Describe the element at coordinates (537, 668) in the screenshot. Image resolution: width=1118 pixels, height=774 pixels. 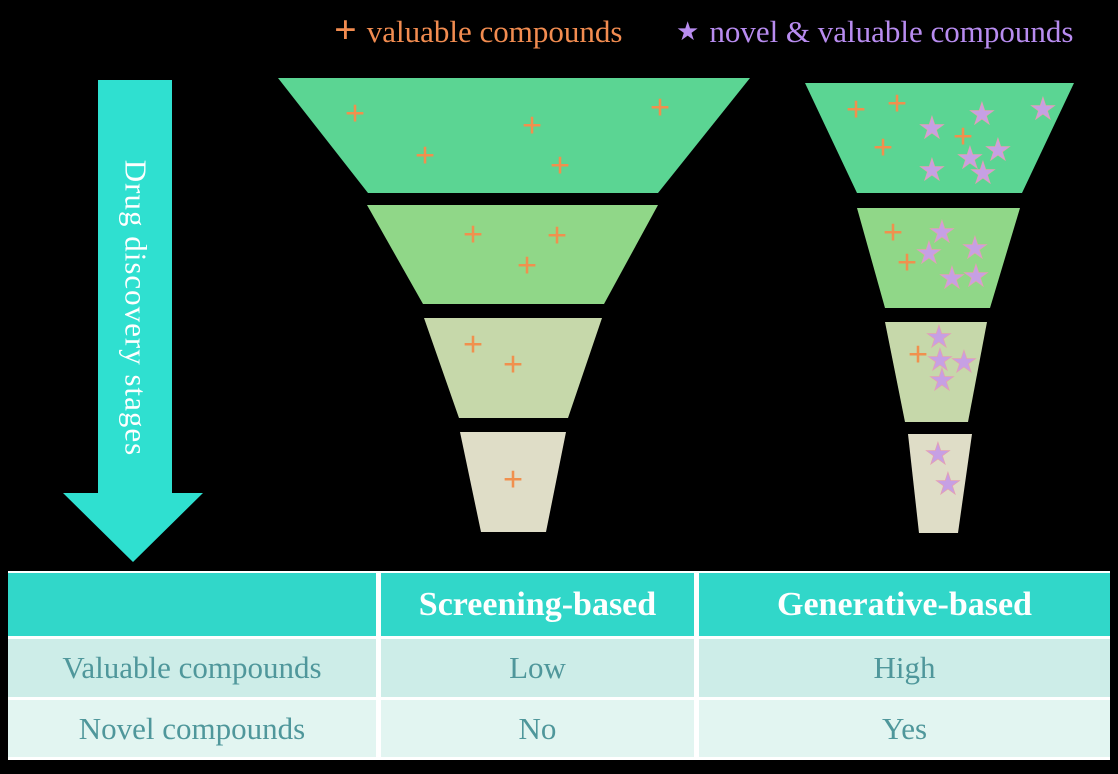
I see `table-cell-valuable-screening: Low` at that location.